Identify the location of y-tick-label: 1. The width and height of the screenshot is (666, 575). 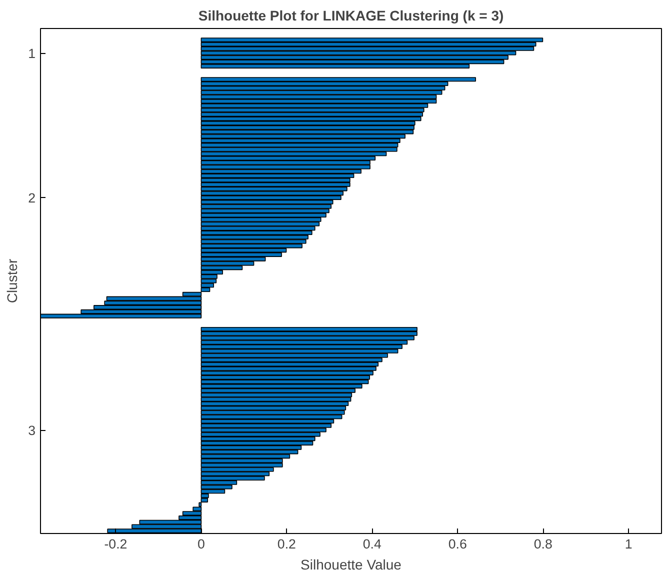
(32, 54).